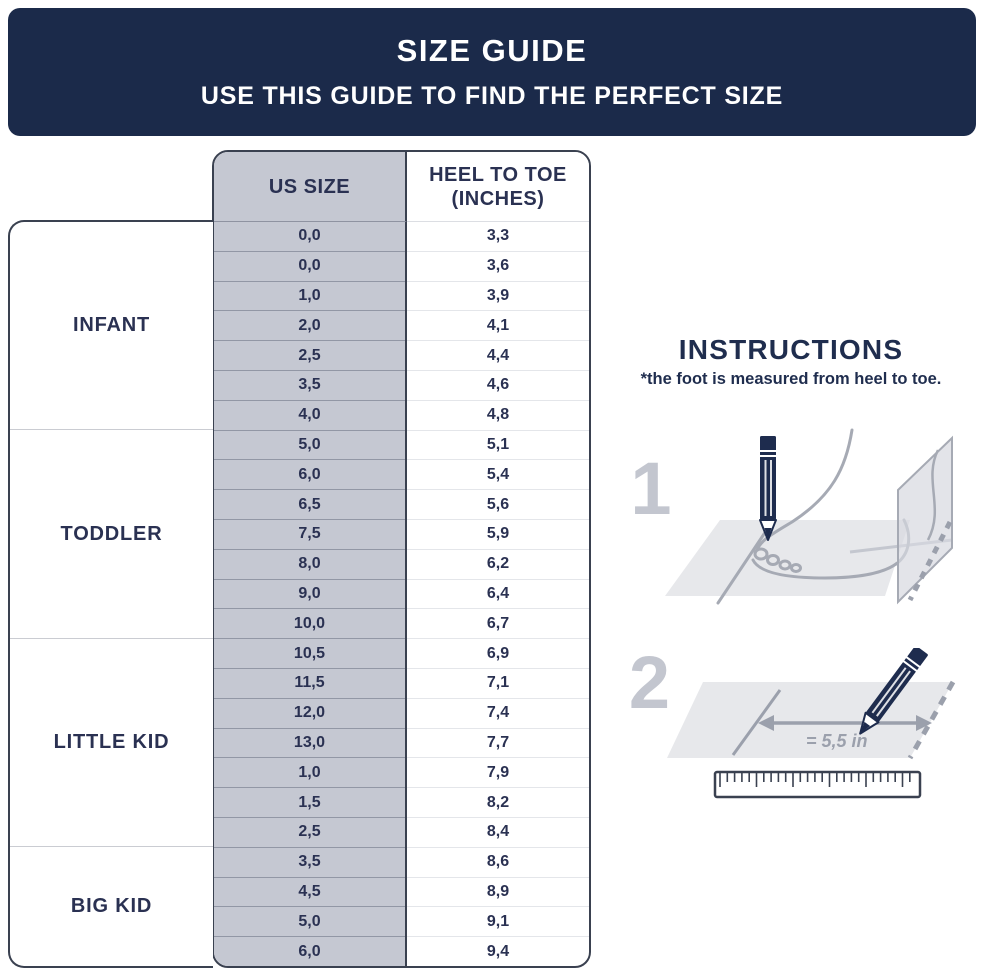  What do you see at coordinates (498, 714) in the screenshot?
I see `heel-to-toe-cell: 7,4` at bounding box center [498, 714].